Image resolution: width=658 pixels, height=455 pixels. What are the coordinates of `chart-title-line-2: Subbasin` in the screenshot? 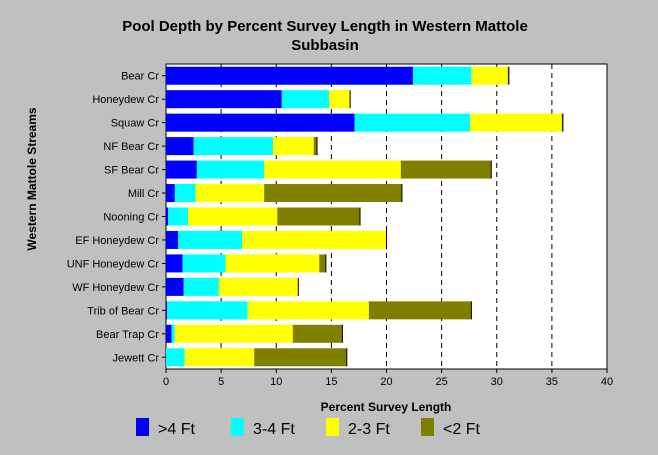 It's located at (325, 45).